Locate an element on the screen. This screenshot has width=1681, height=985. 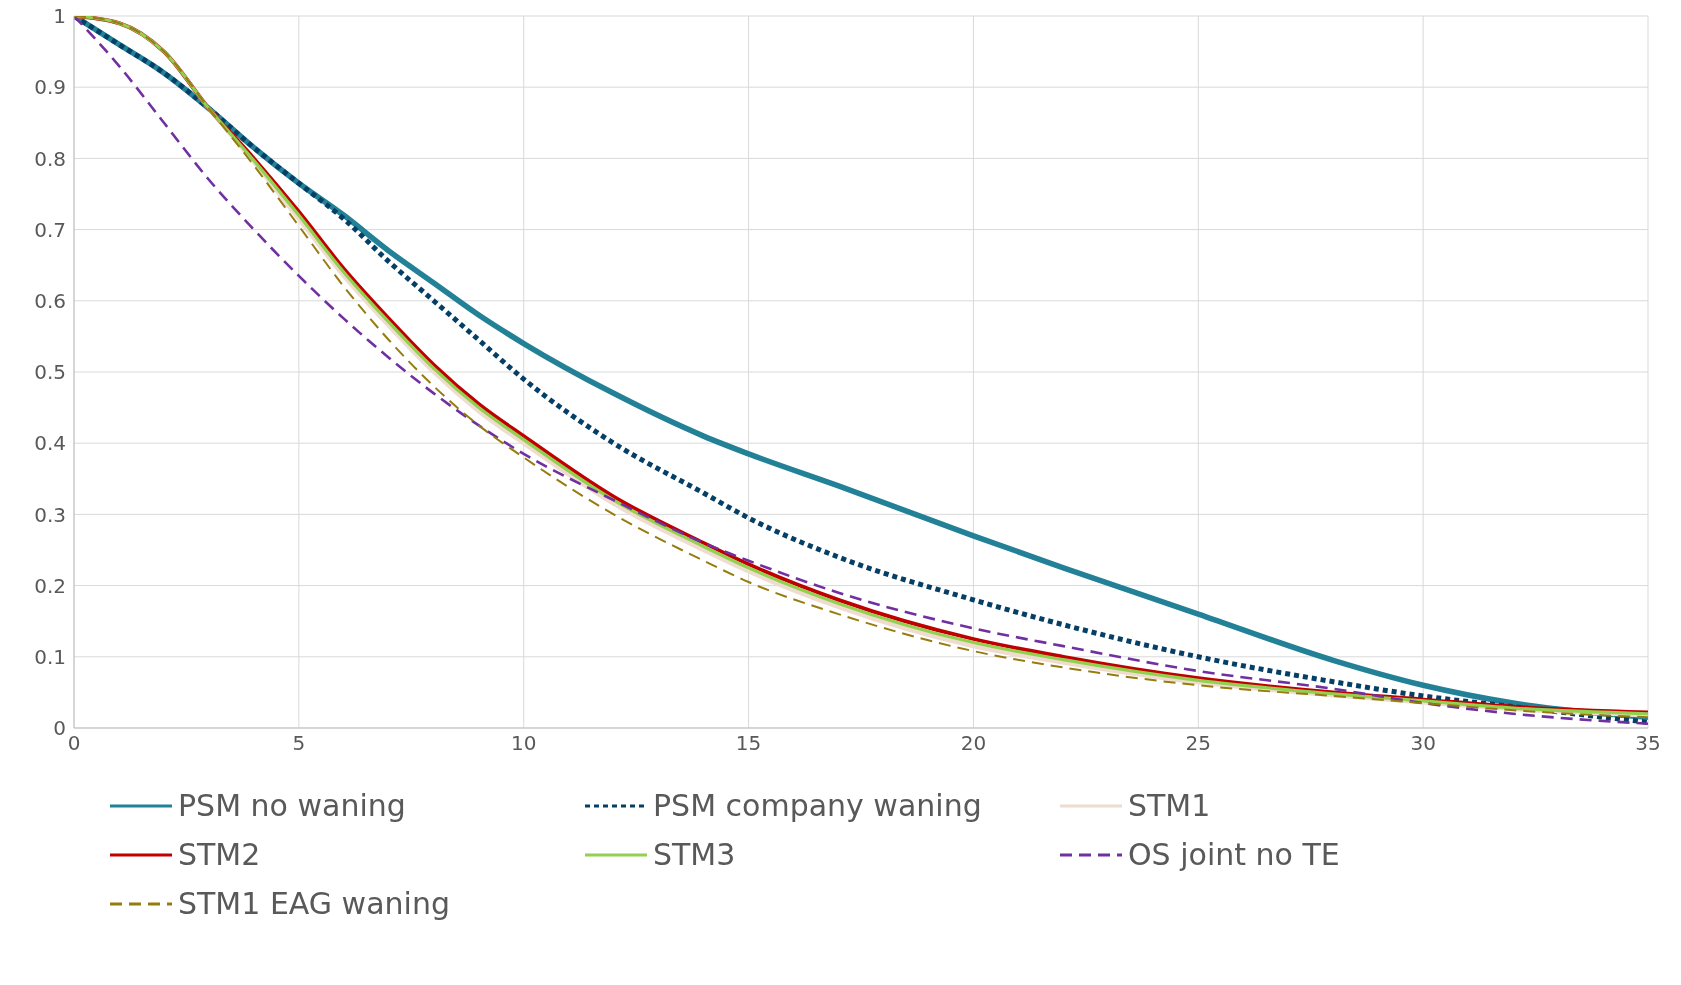
y-tick-label: 0.9 is located at coordinates (50, 87).